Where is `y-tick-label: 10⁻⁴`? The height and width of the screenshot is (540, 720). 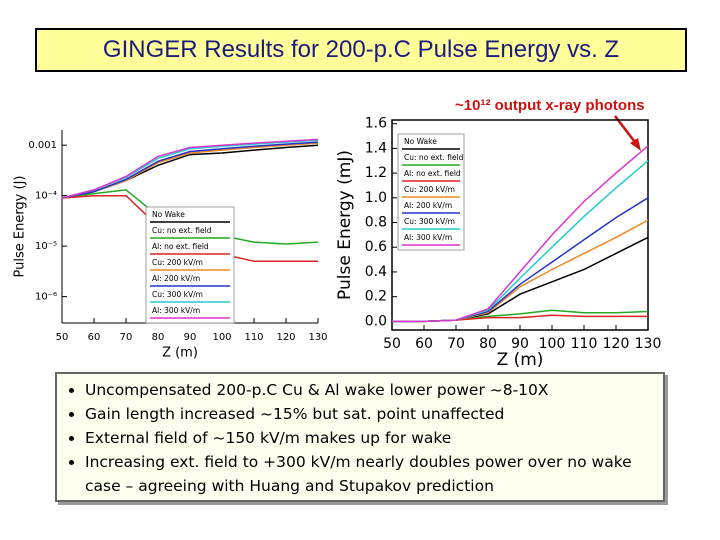
y-tick-label: 10⁻⁴ is located at coordinates (46, 196).